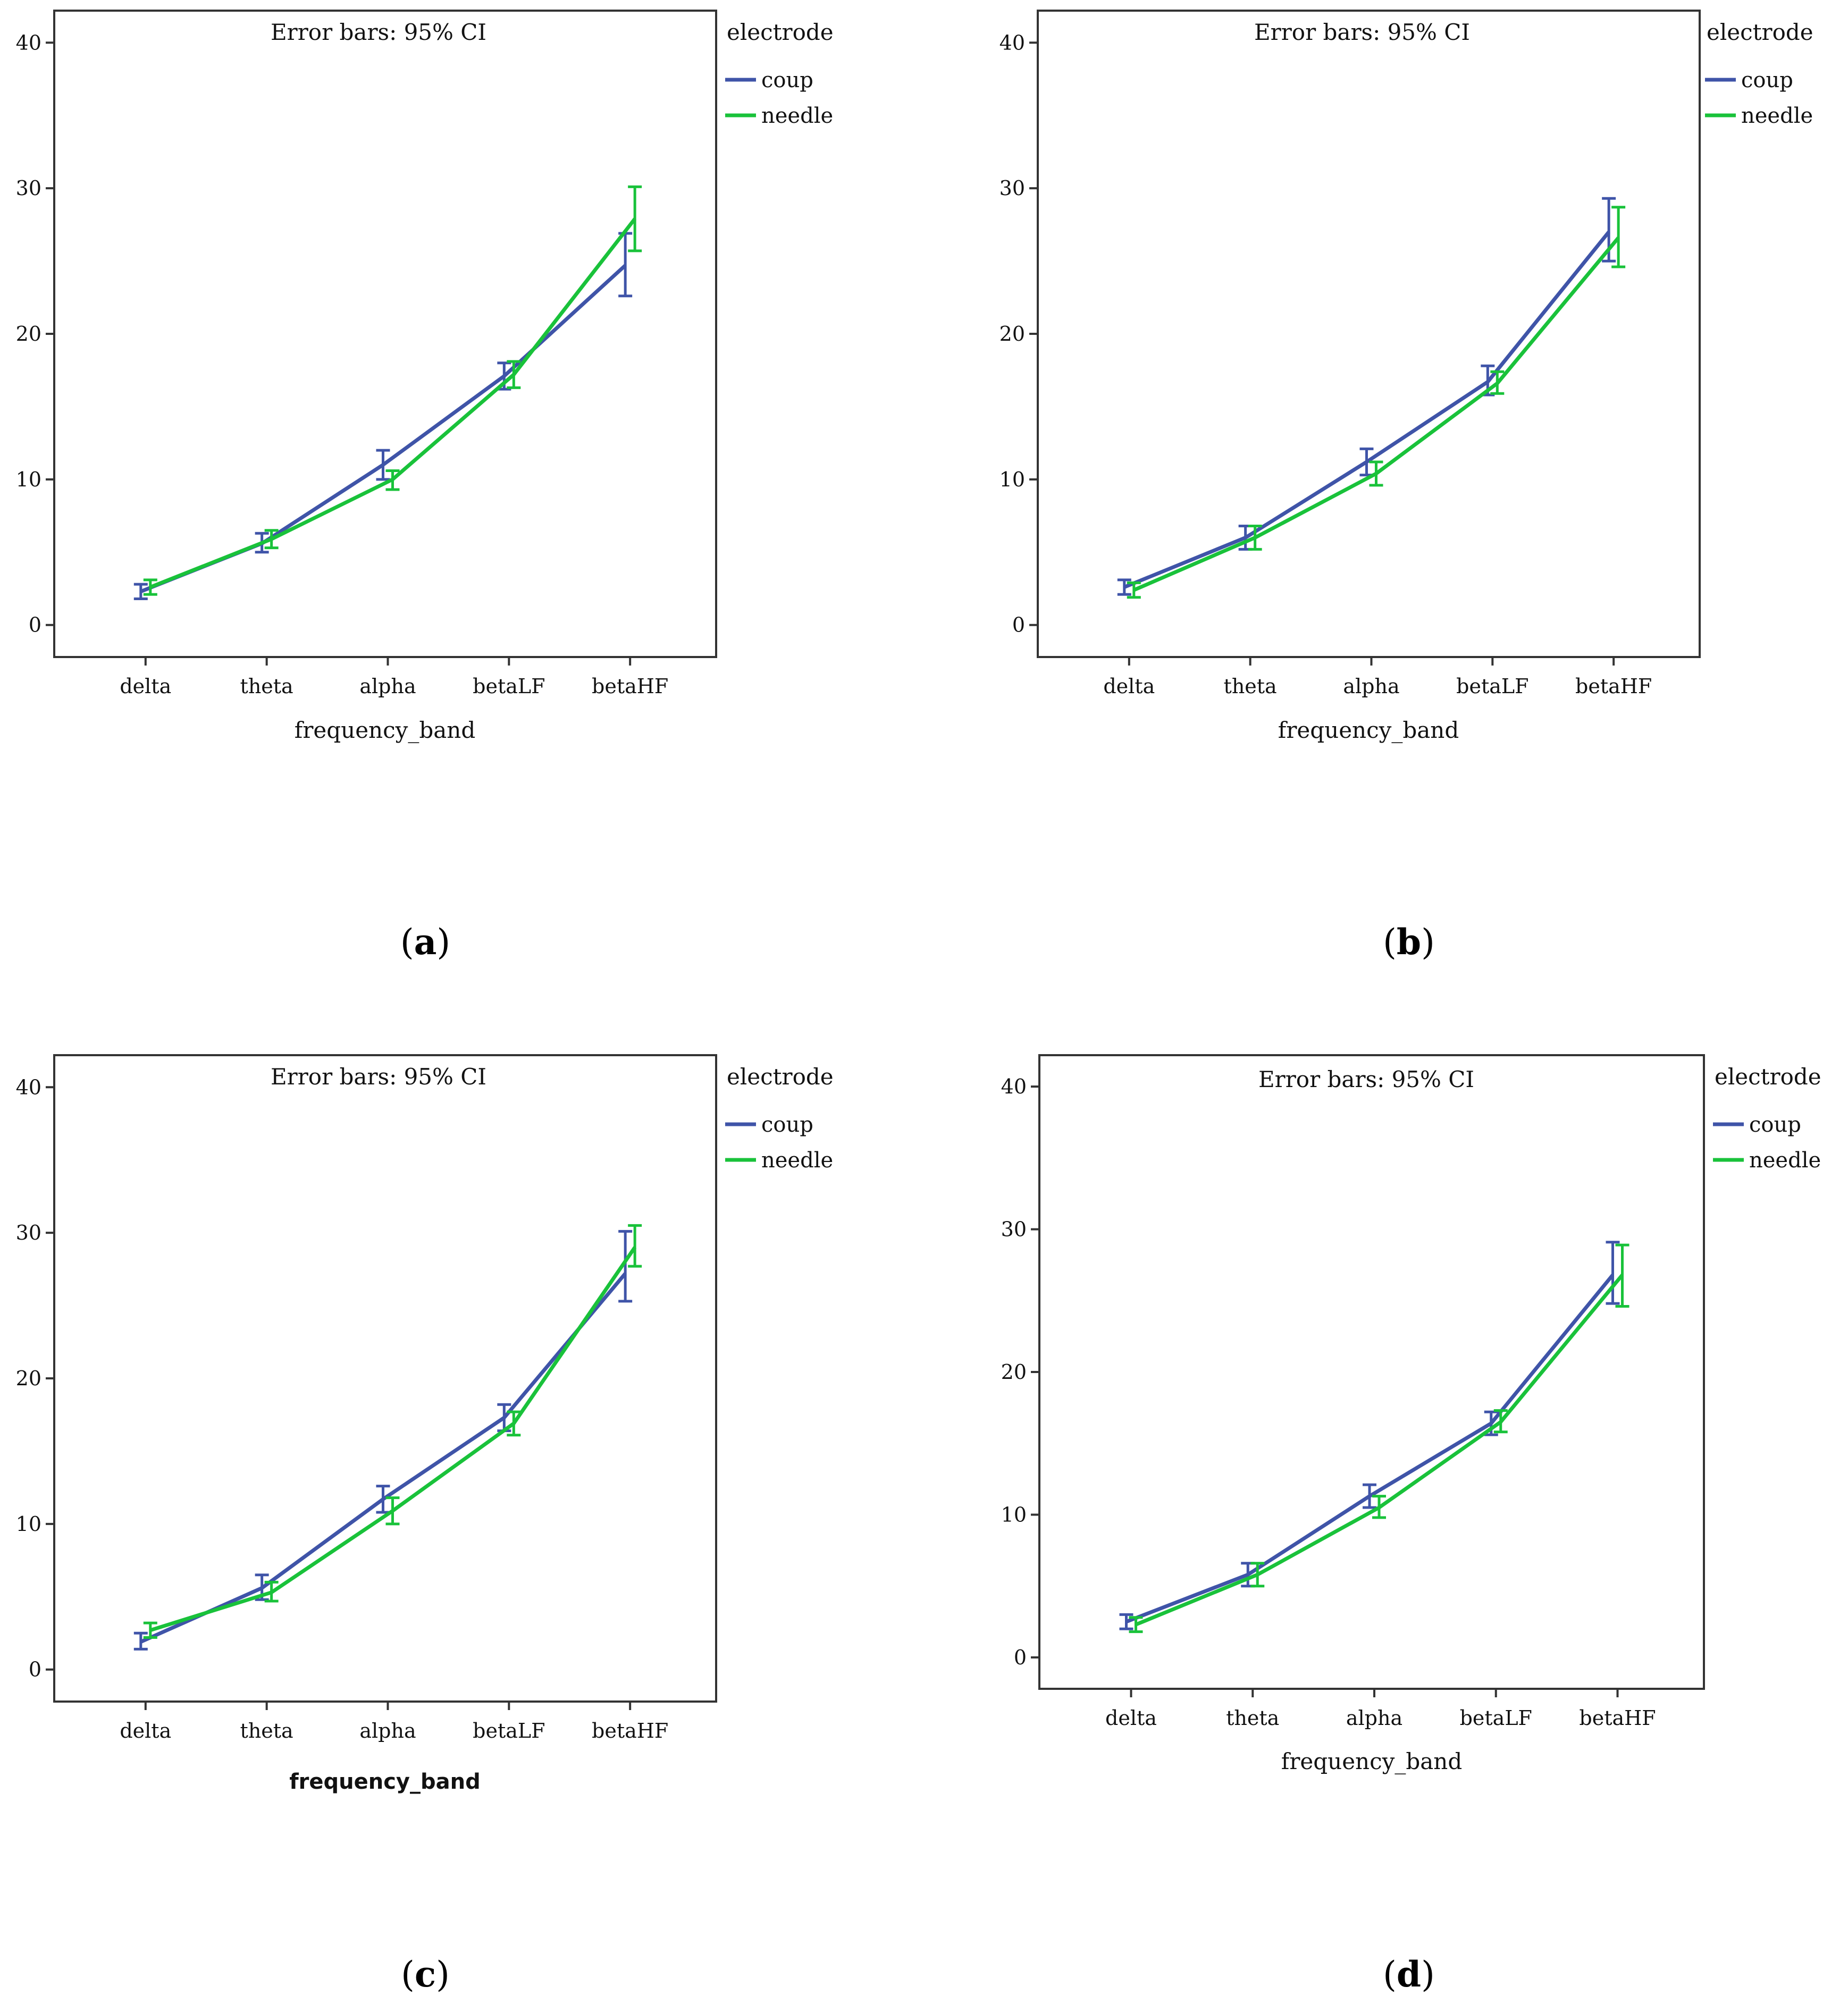 The height and width of the screenshot is (2012, 1848). Describe the element at coordinates (425, 1974) in the screenshot. I see `panel-label-c: (c)` at that location.